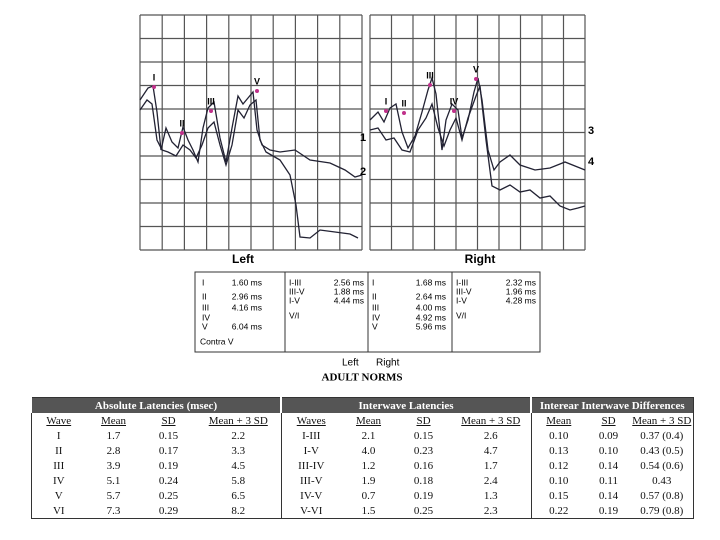  I want to click on cell: 1.5, so click(368, 510).